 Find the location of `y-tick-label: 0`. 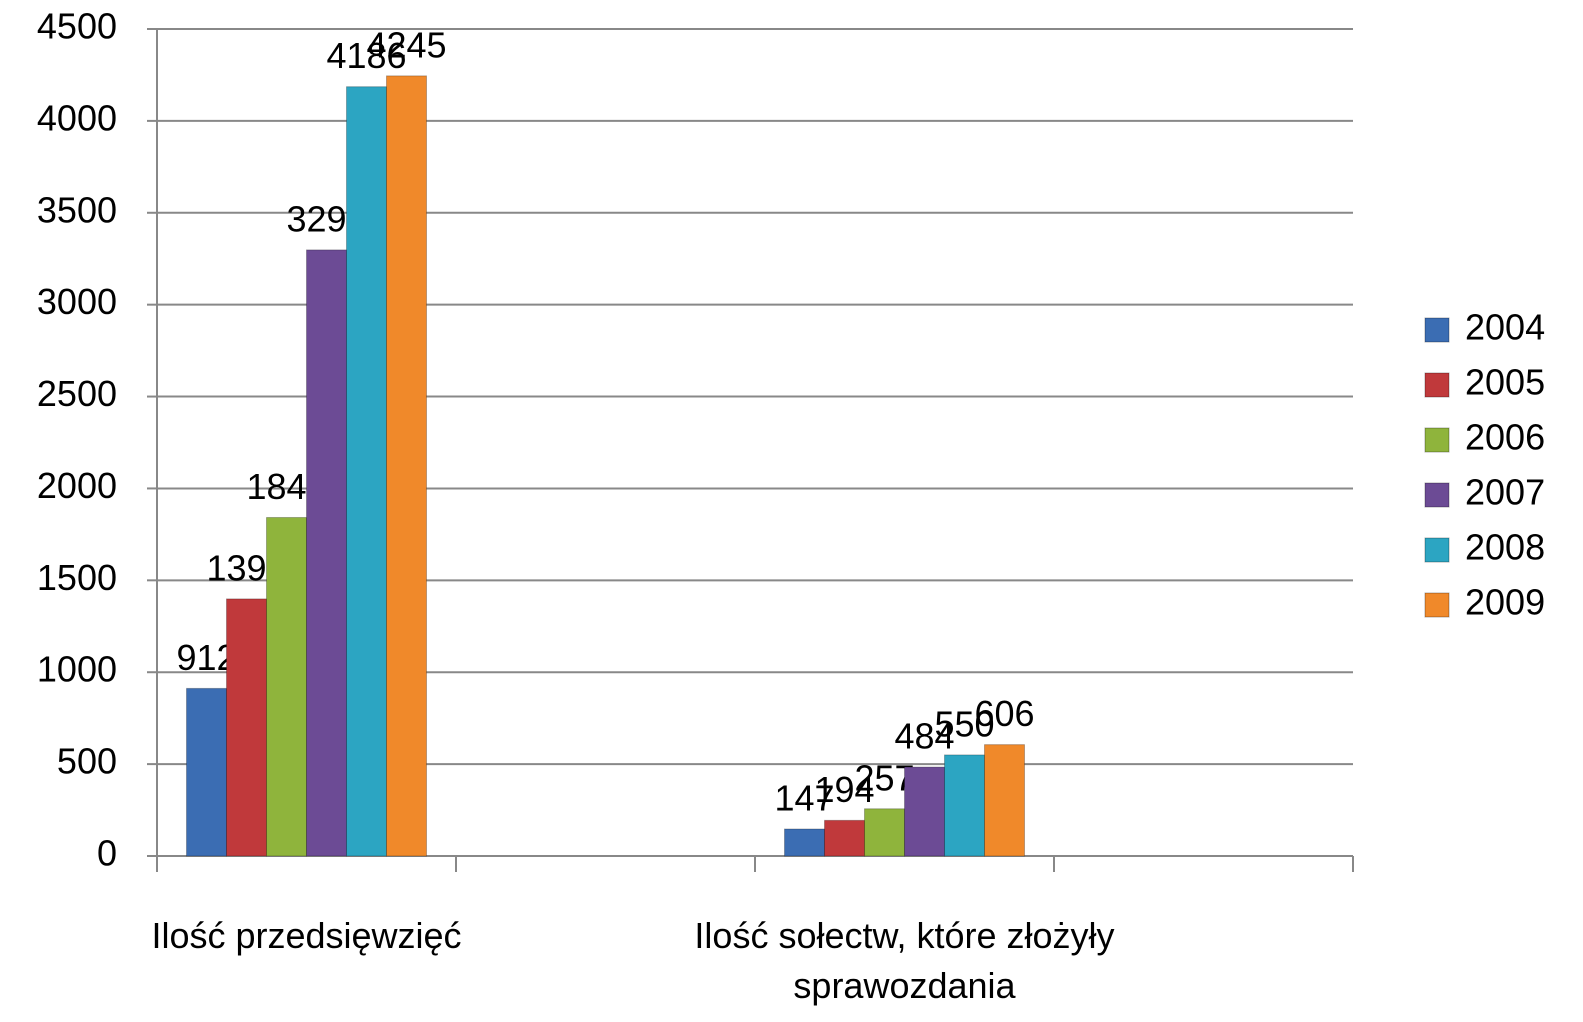

y-tick-label: 0 is located at coordinates (107, 853).